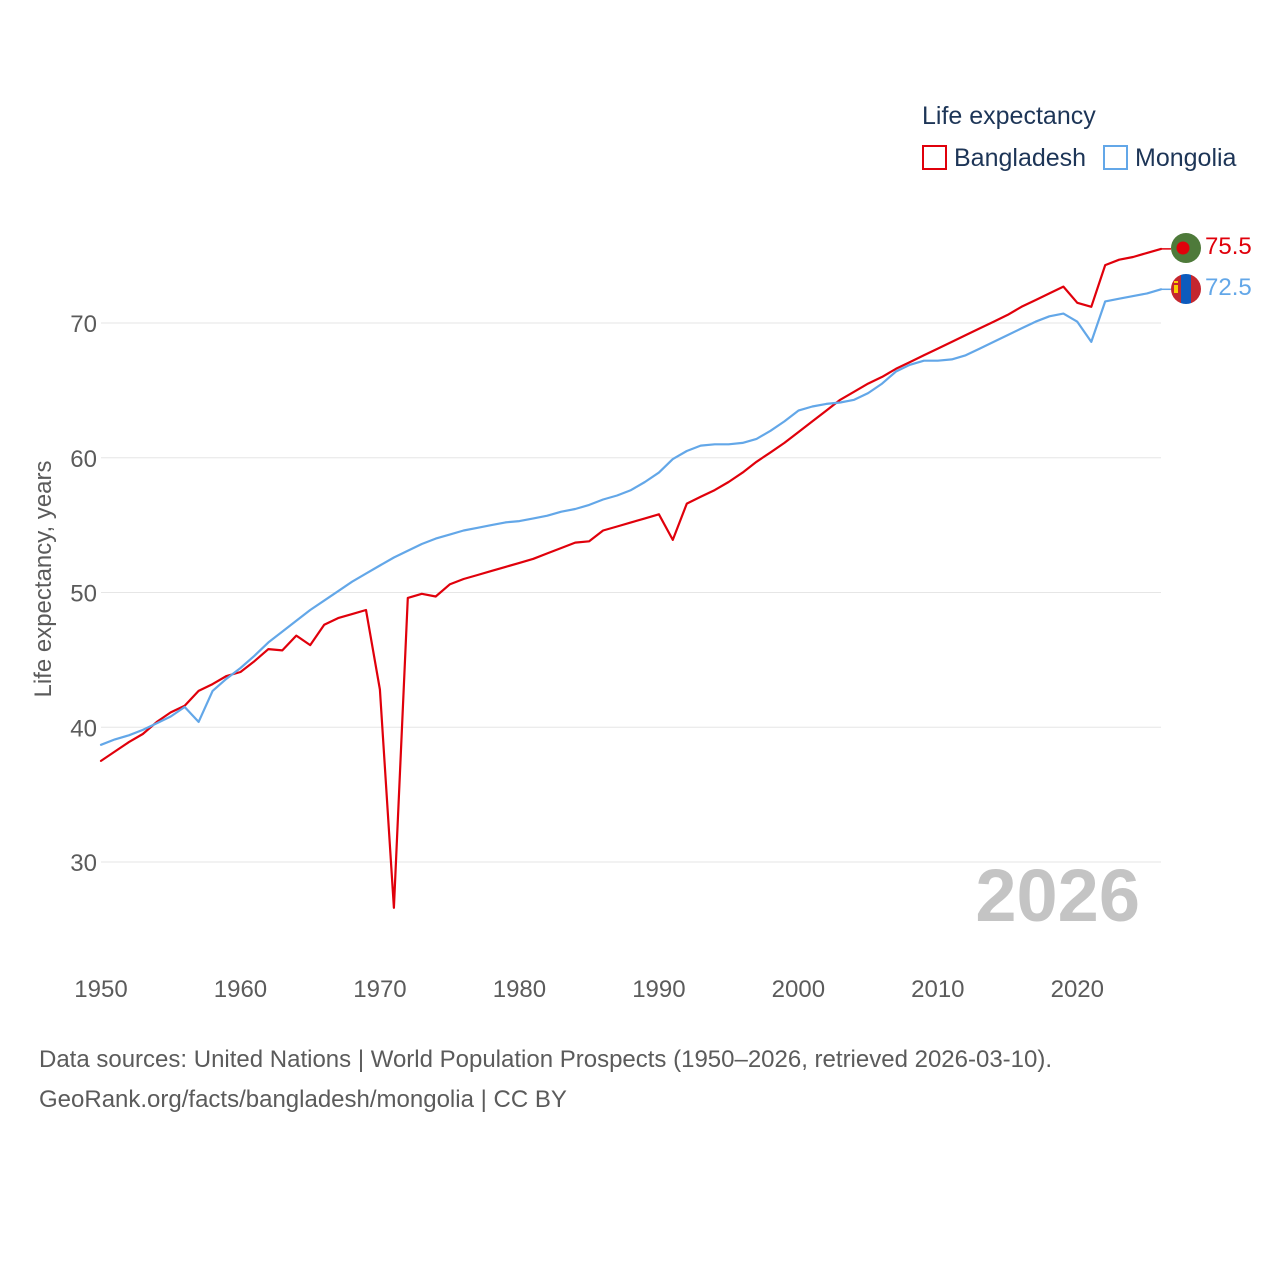 The image size is (1280, 1280). What do you see at coordinates (519, 989) in the screenshot?
I see `x-tick-label: 1980` at bounding box center [519, 989].